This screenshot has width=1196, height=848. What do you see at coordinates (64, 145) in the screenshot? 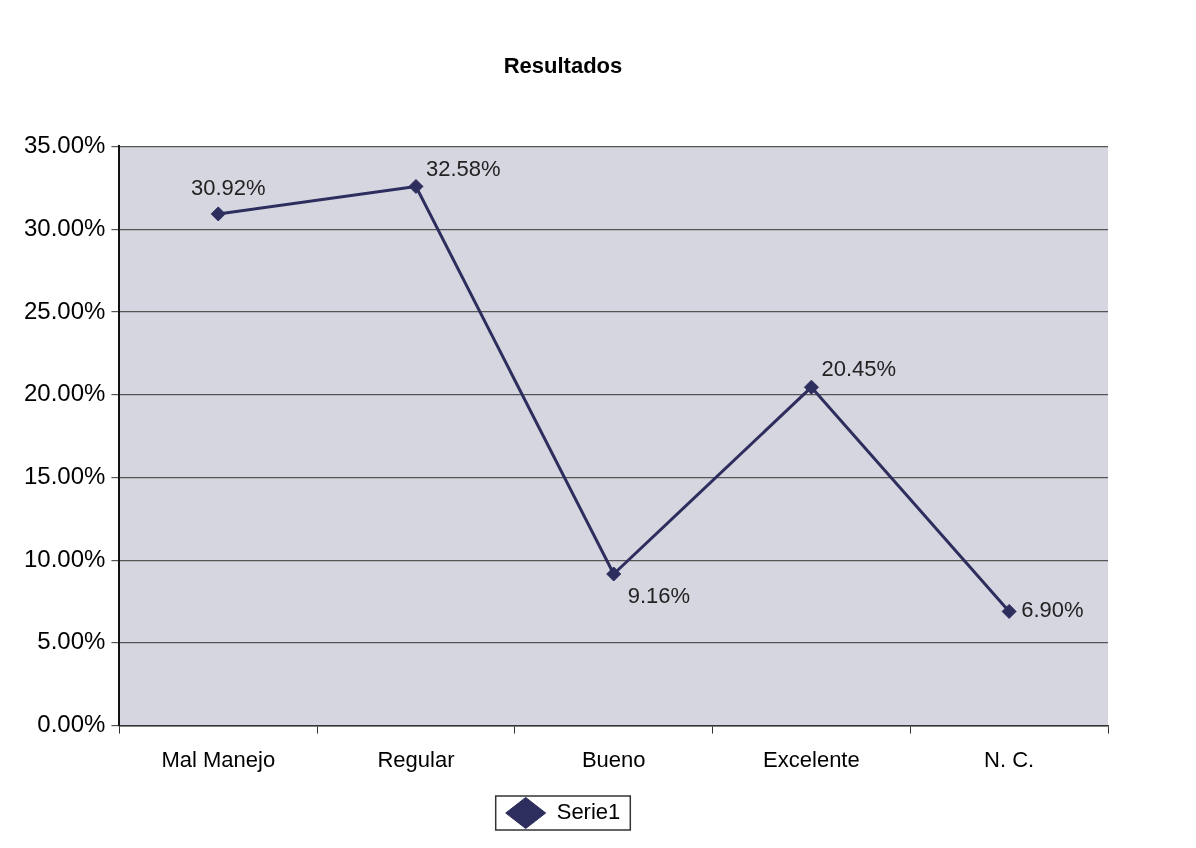
I see `y-tick-label: 35.00%` at bounding box center [64, 145].